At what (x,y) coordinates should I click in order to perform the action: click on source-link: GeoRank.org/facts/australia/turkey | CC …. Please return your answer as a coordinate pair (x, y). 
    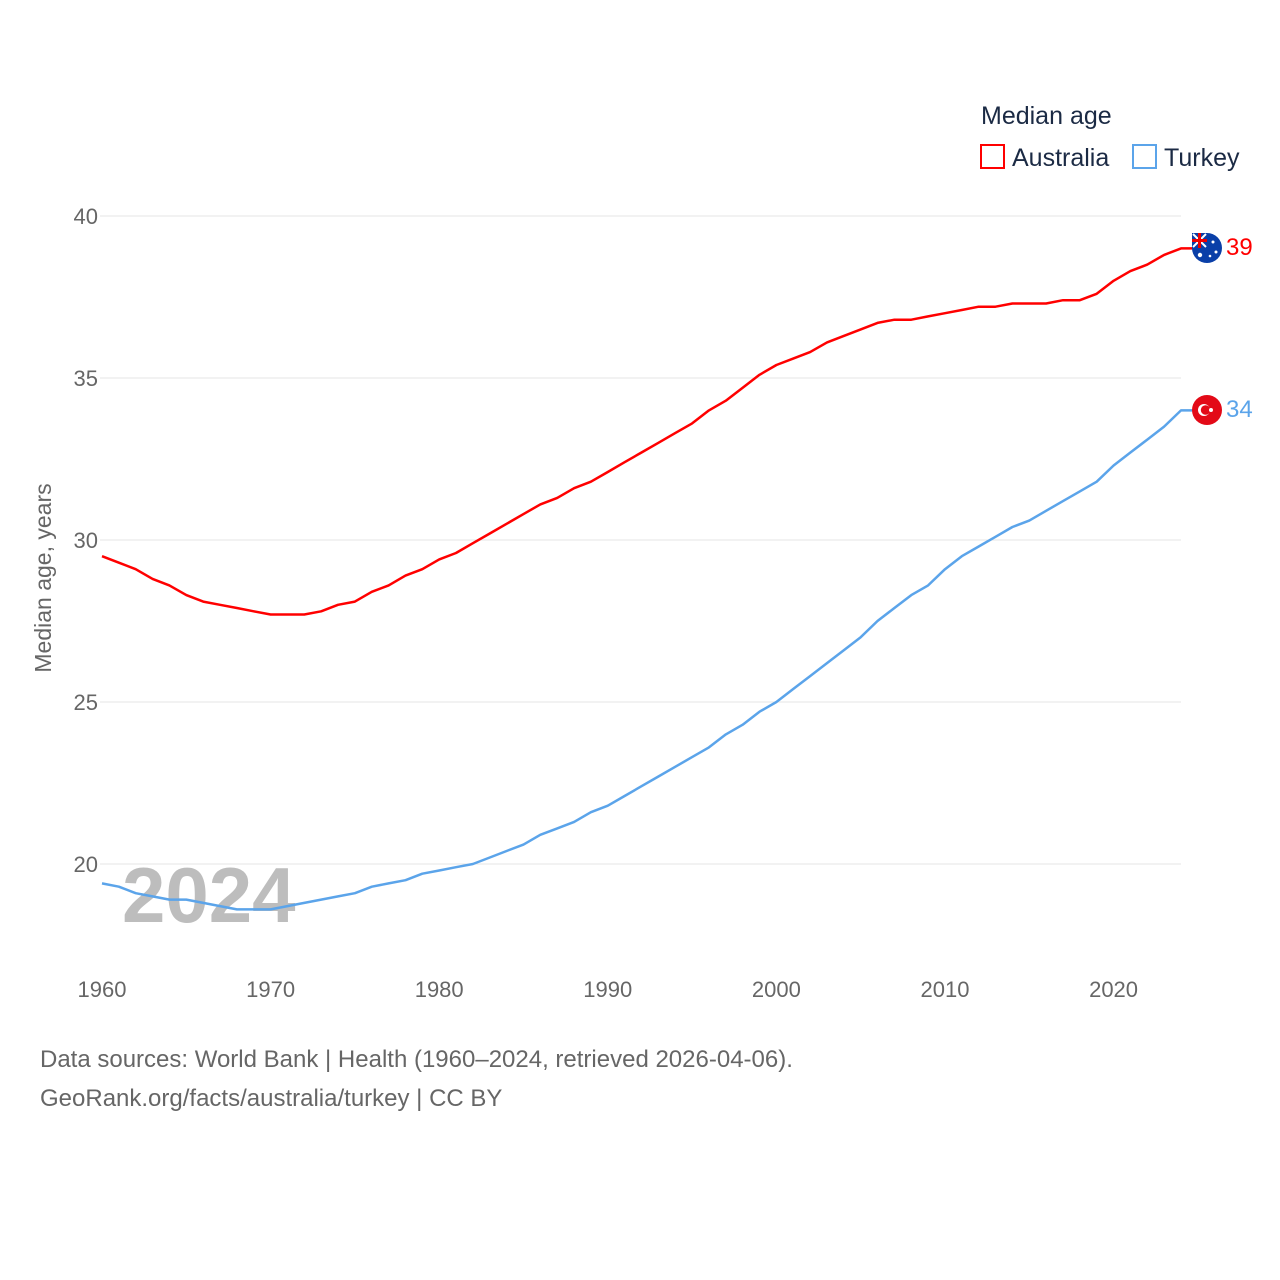
    Looking at the image, I should click on (271, 1098).